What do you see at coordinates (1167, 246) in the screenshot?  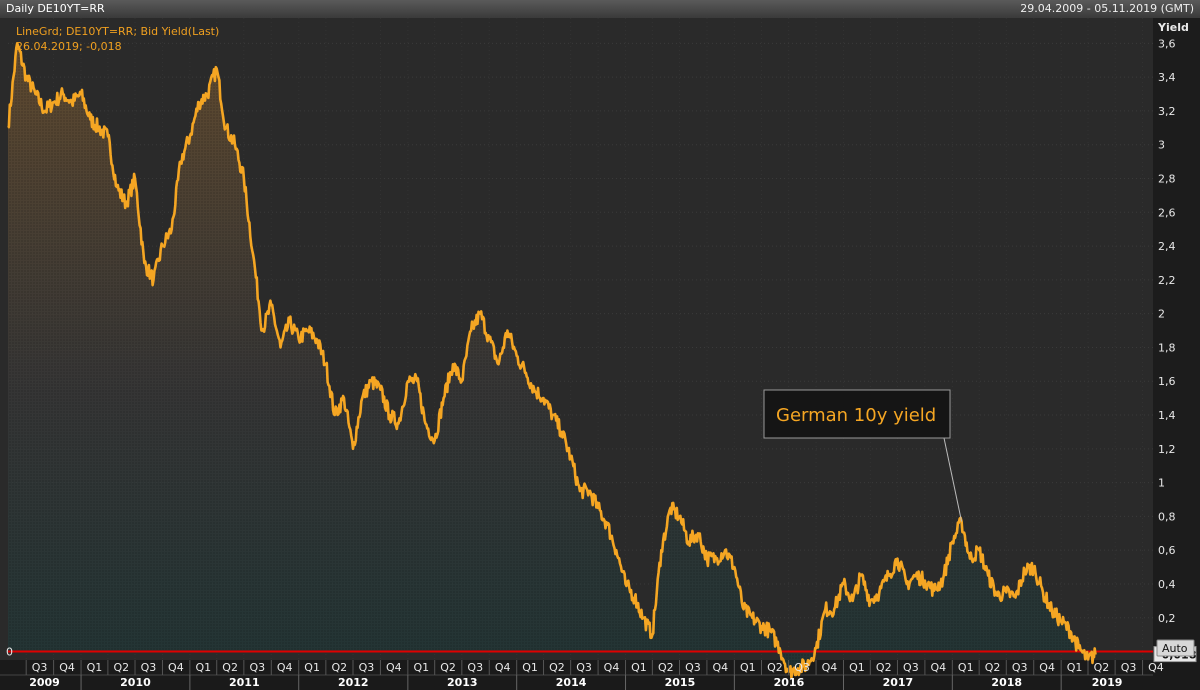 I see `y-tick-label: 2,4` at bounding box center [1167, 246].